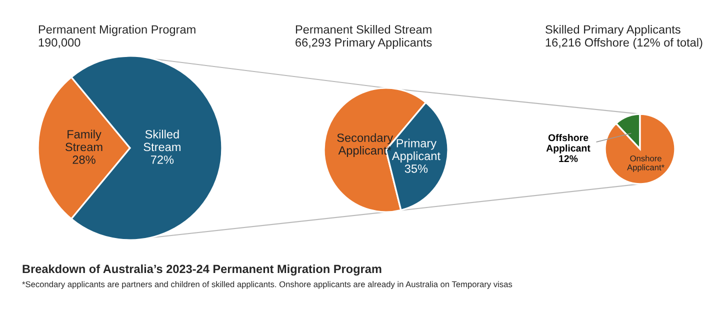 The height and width of the screenshot is (323, 720). I want to click on chart-title: Permanent Migration Program, so click(117, 30).